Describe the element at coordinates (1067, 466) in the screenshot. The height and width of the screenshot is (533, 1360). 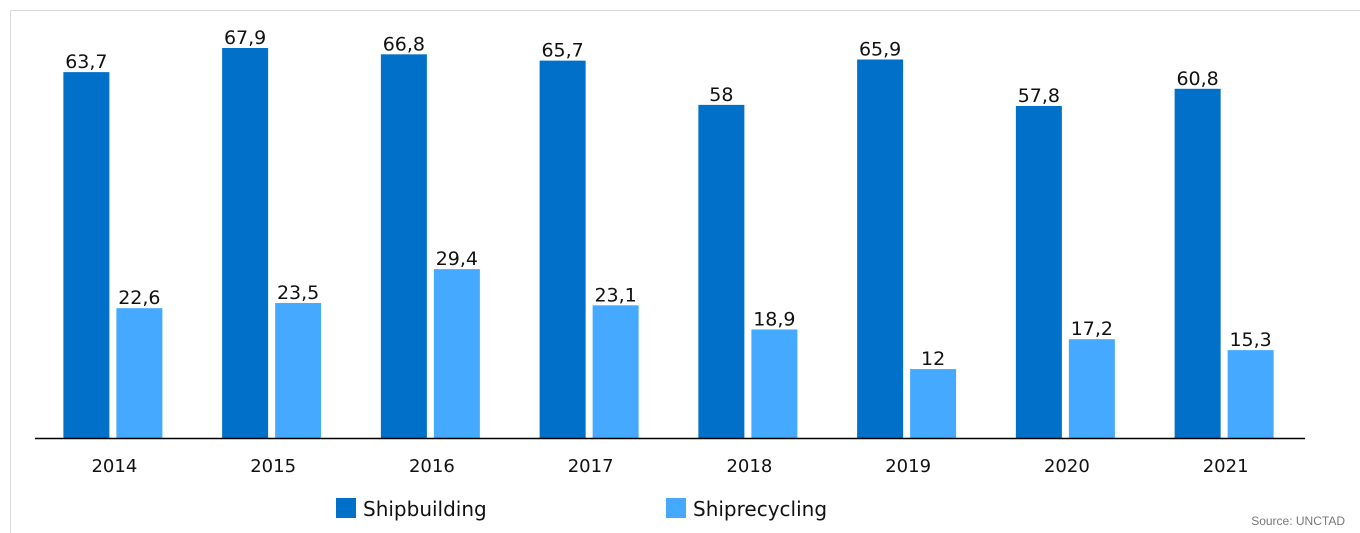
I see `x-tick-label: 2020` at that location.